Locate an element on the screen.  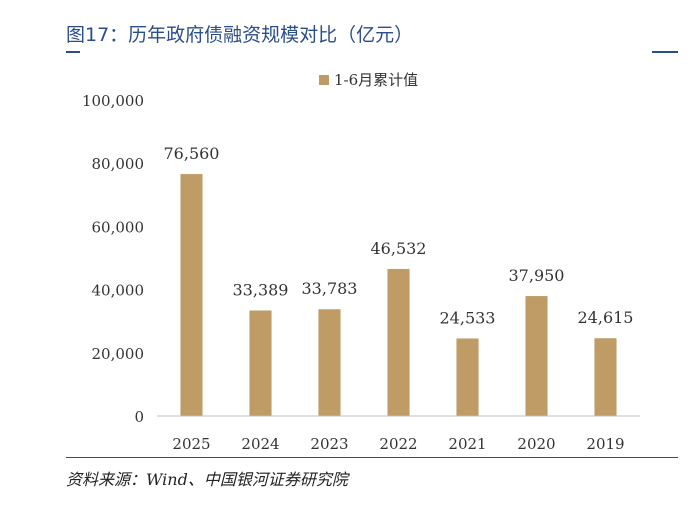
source-note: 资料来源：Wind、中国银河证券研究院 is located at coordinates (207, 479).